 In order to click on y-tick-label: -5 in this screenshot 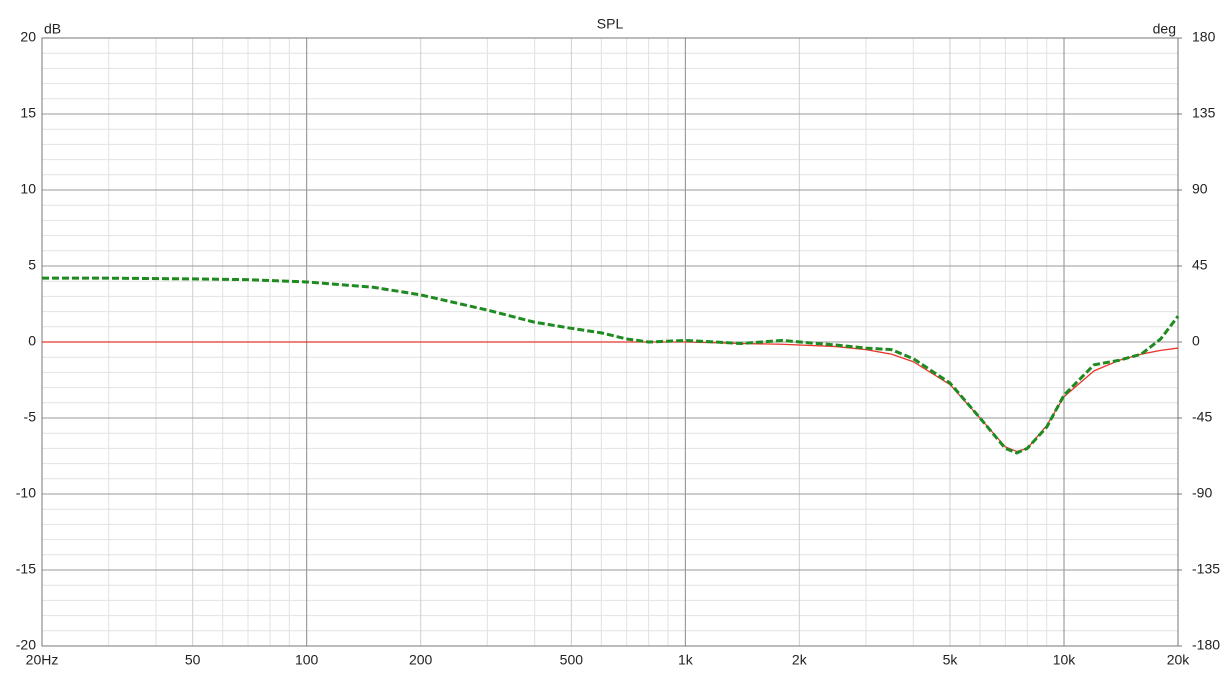, I will do `click(30, 417)`.